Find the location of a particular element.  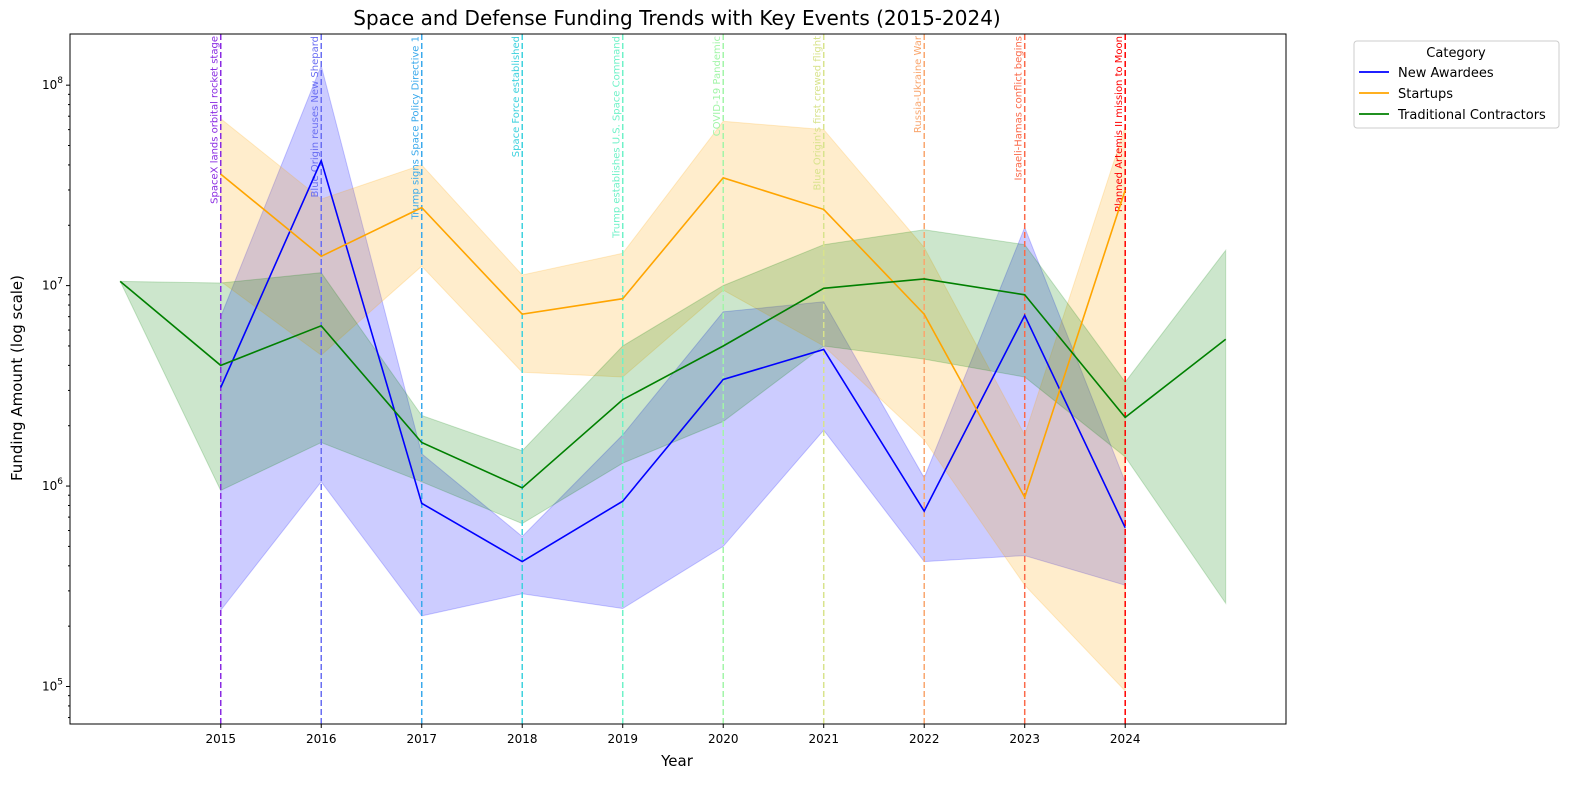

x-axis-ticks: 2015 2016 2017 2018 2019 2020 2021 2022 2023 2024 is located at coordinates (672, 735).